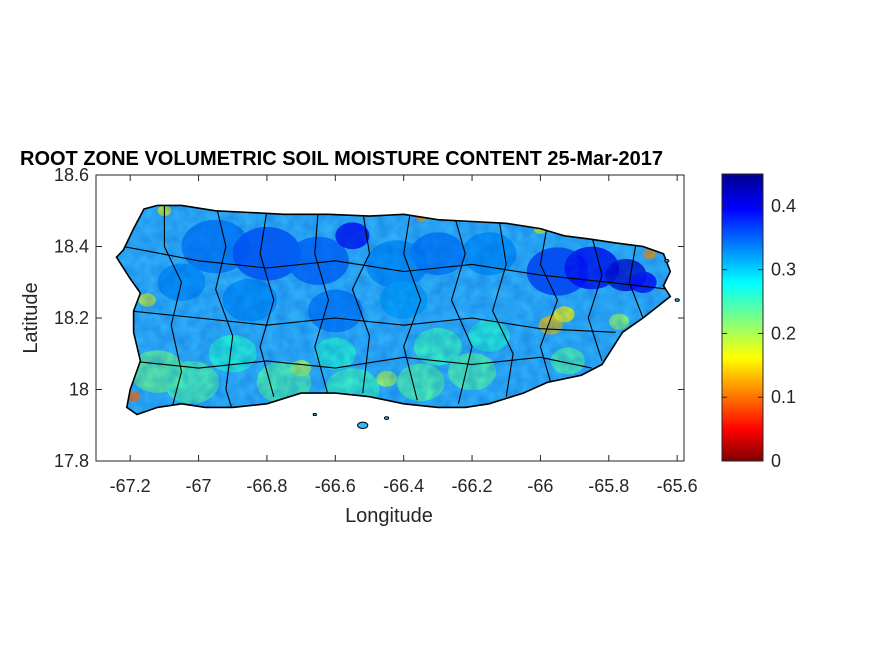  Describe the element at coordinates (71, 461) in the screenshot. I see `y-tick-label: 17.8` at that location.